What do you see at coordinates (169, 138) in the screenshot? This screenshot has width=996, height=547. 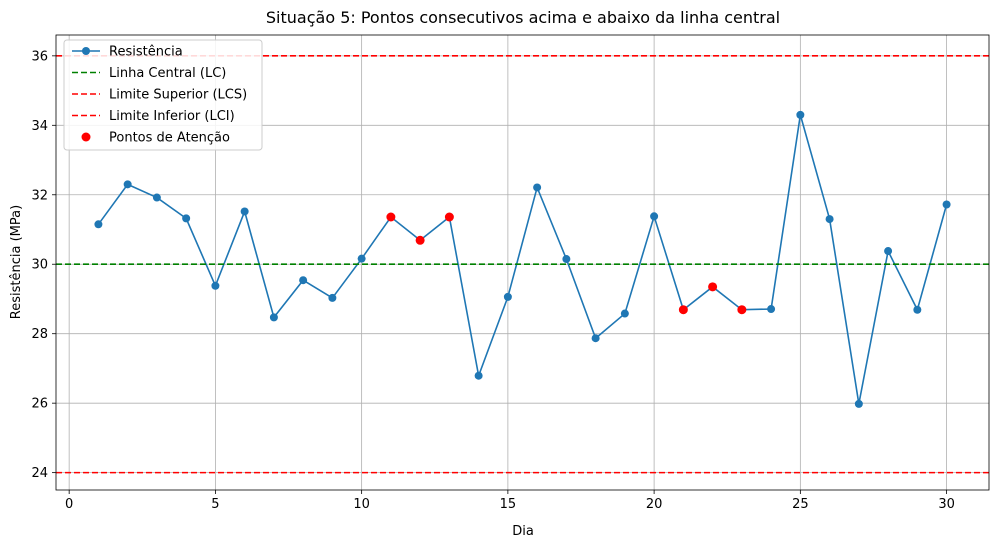 I see `legend-label: Pontos de Atenção` at bounding box center [169, 138].